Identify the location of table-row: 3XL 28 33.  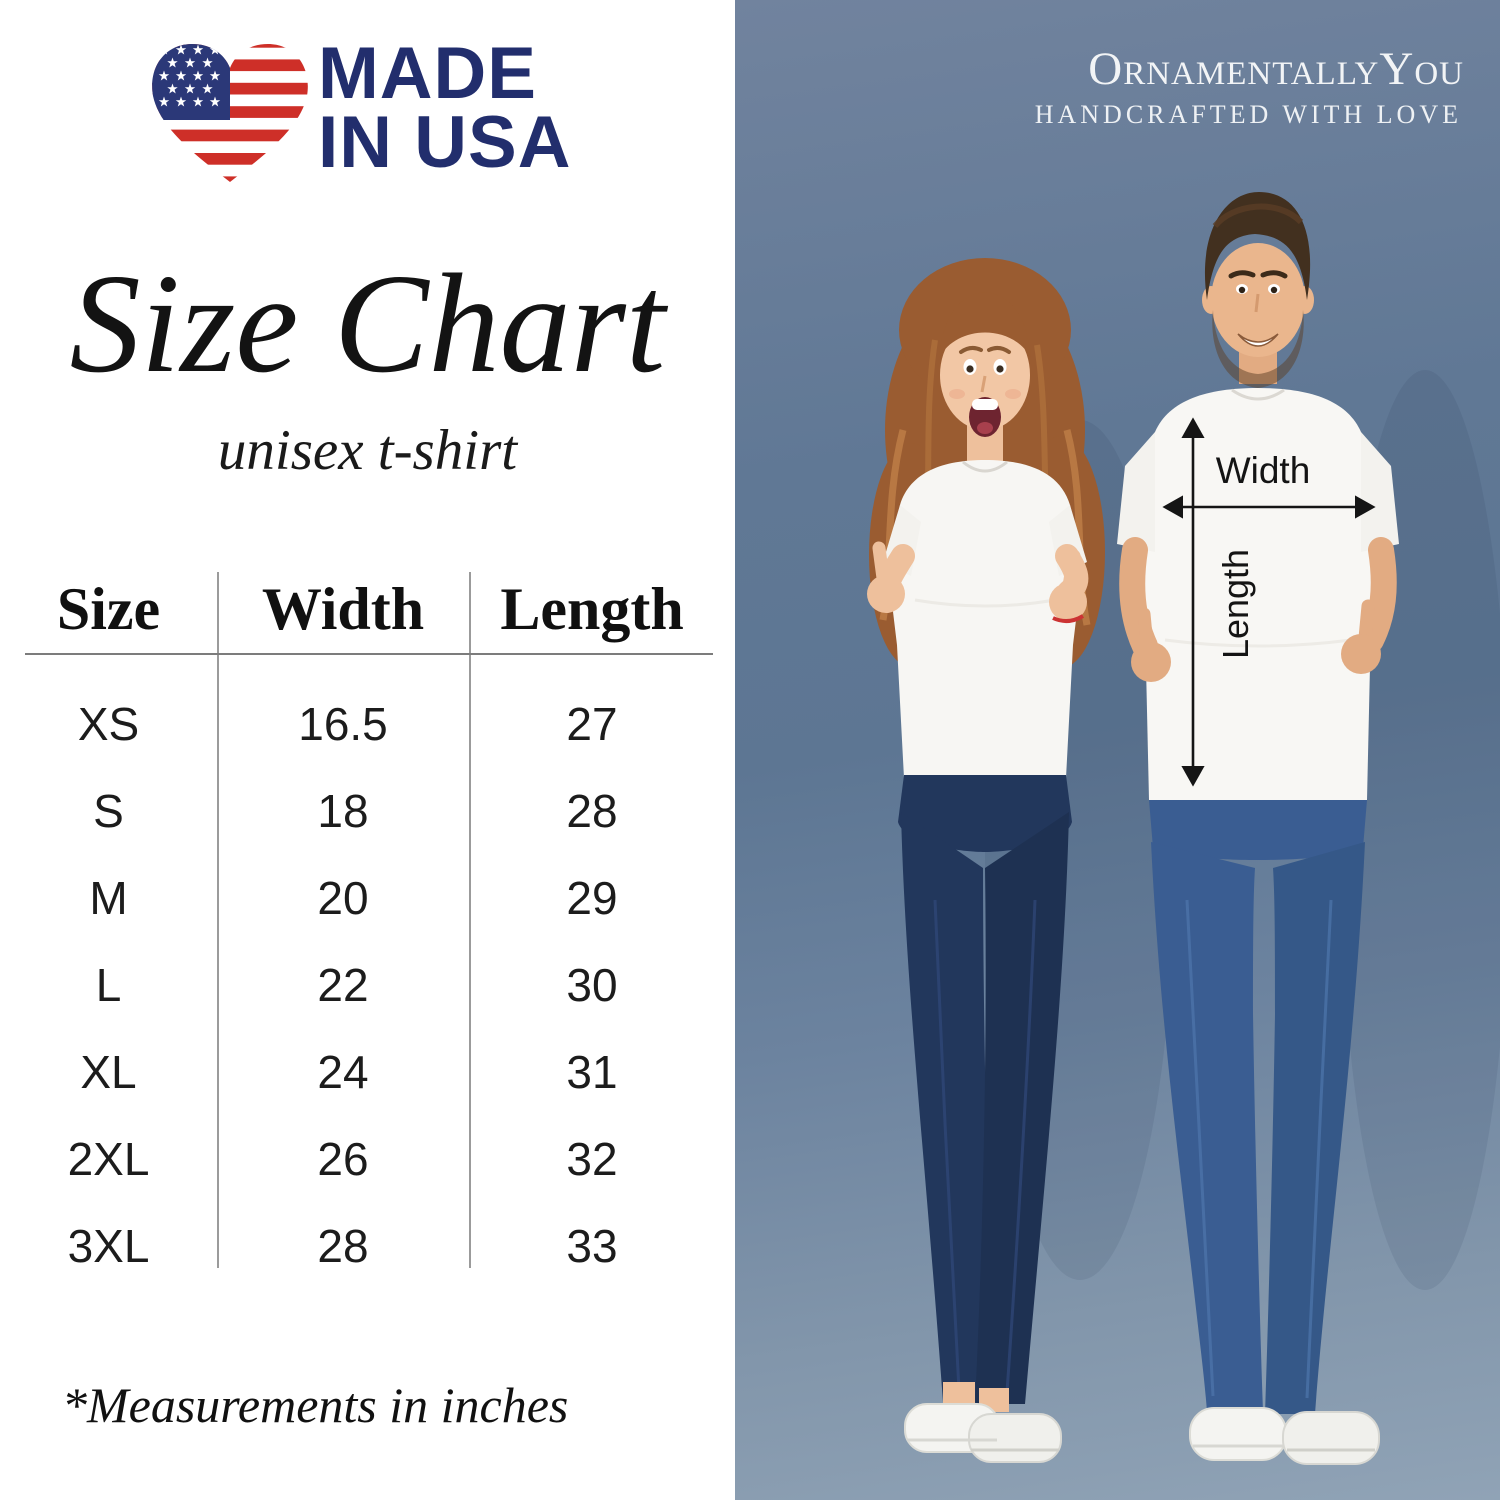
(357, 1245).